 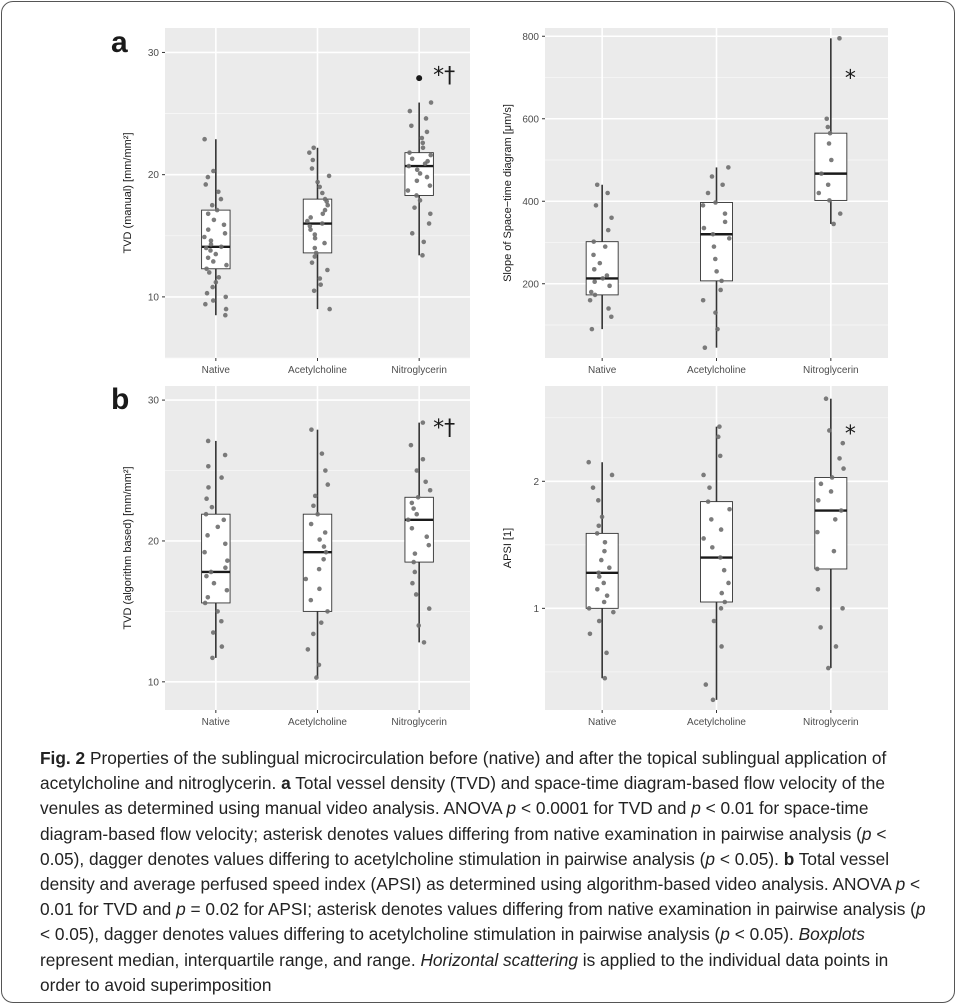 What do you see at coordinates (530, 284) in the screenshot?
I see `y-tick-label: 200` at bounding box center [530, 284].